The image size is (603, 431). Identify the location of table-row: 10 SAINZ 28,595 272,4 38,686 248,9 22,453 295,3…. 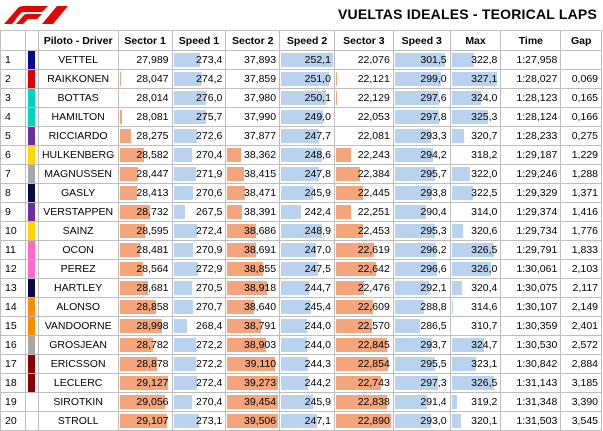
(301, 231).